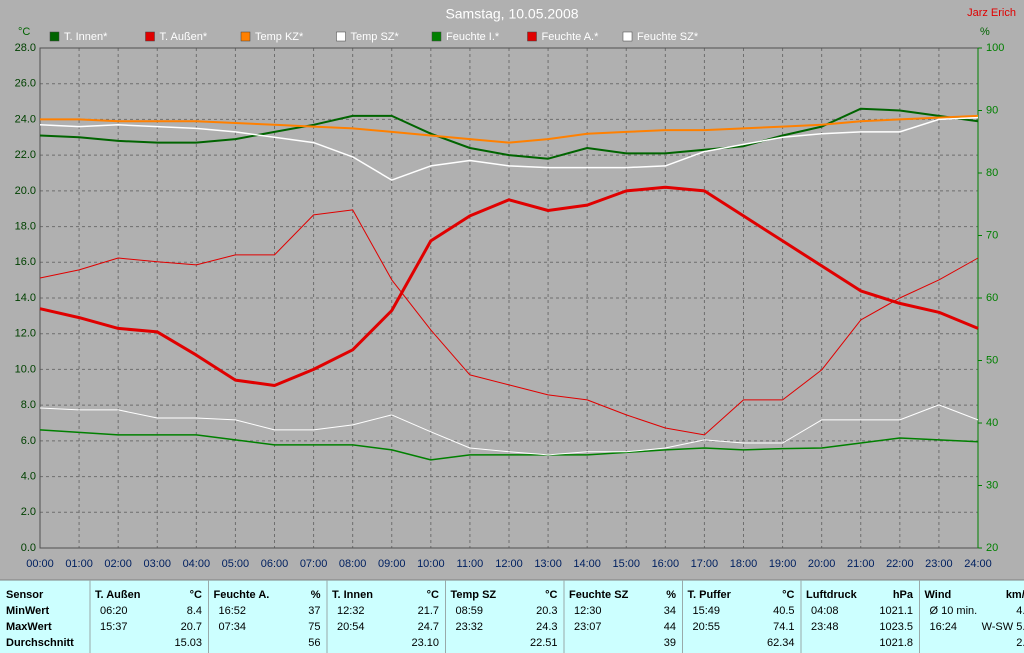 The width and height of the screenshot is (1024, 653). Describe the element at coordinates (197, 564) in the screenshot. I see `x-tick-label: 04:00` at that location.